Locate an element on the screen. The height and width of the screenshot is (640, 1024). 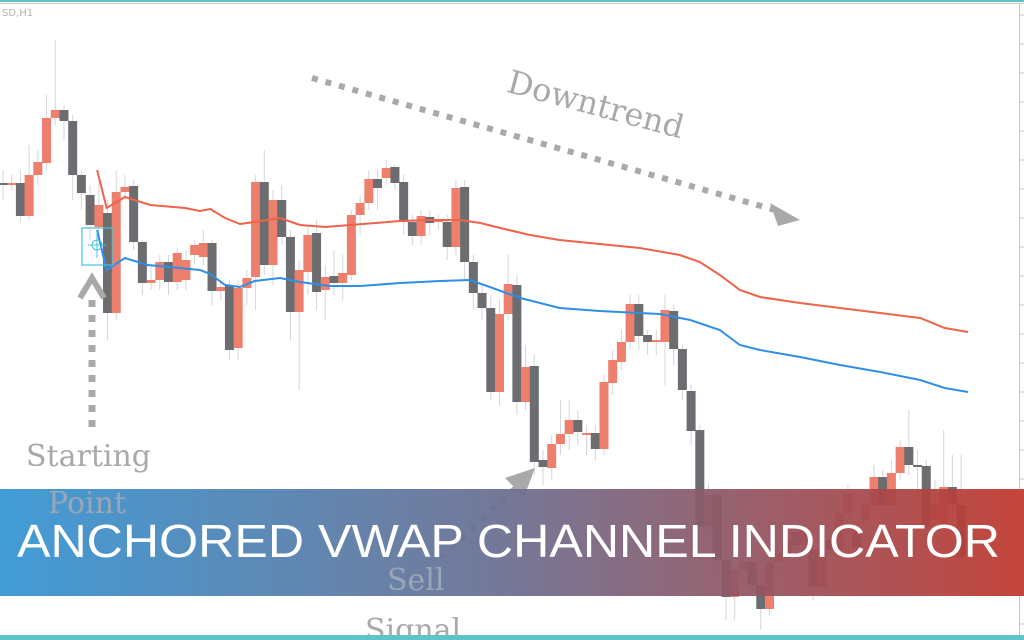
bottom-frame-line is located at coordinates (512, 637).